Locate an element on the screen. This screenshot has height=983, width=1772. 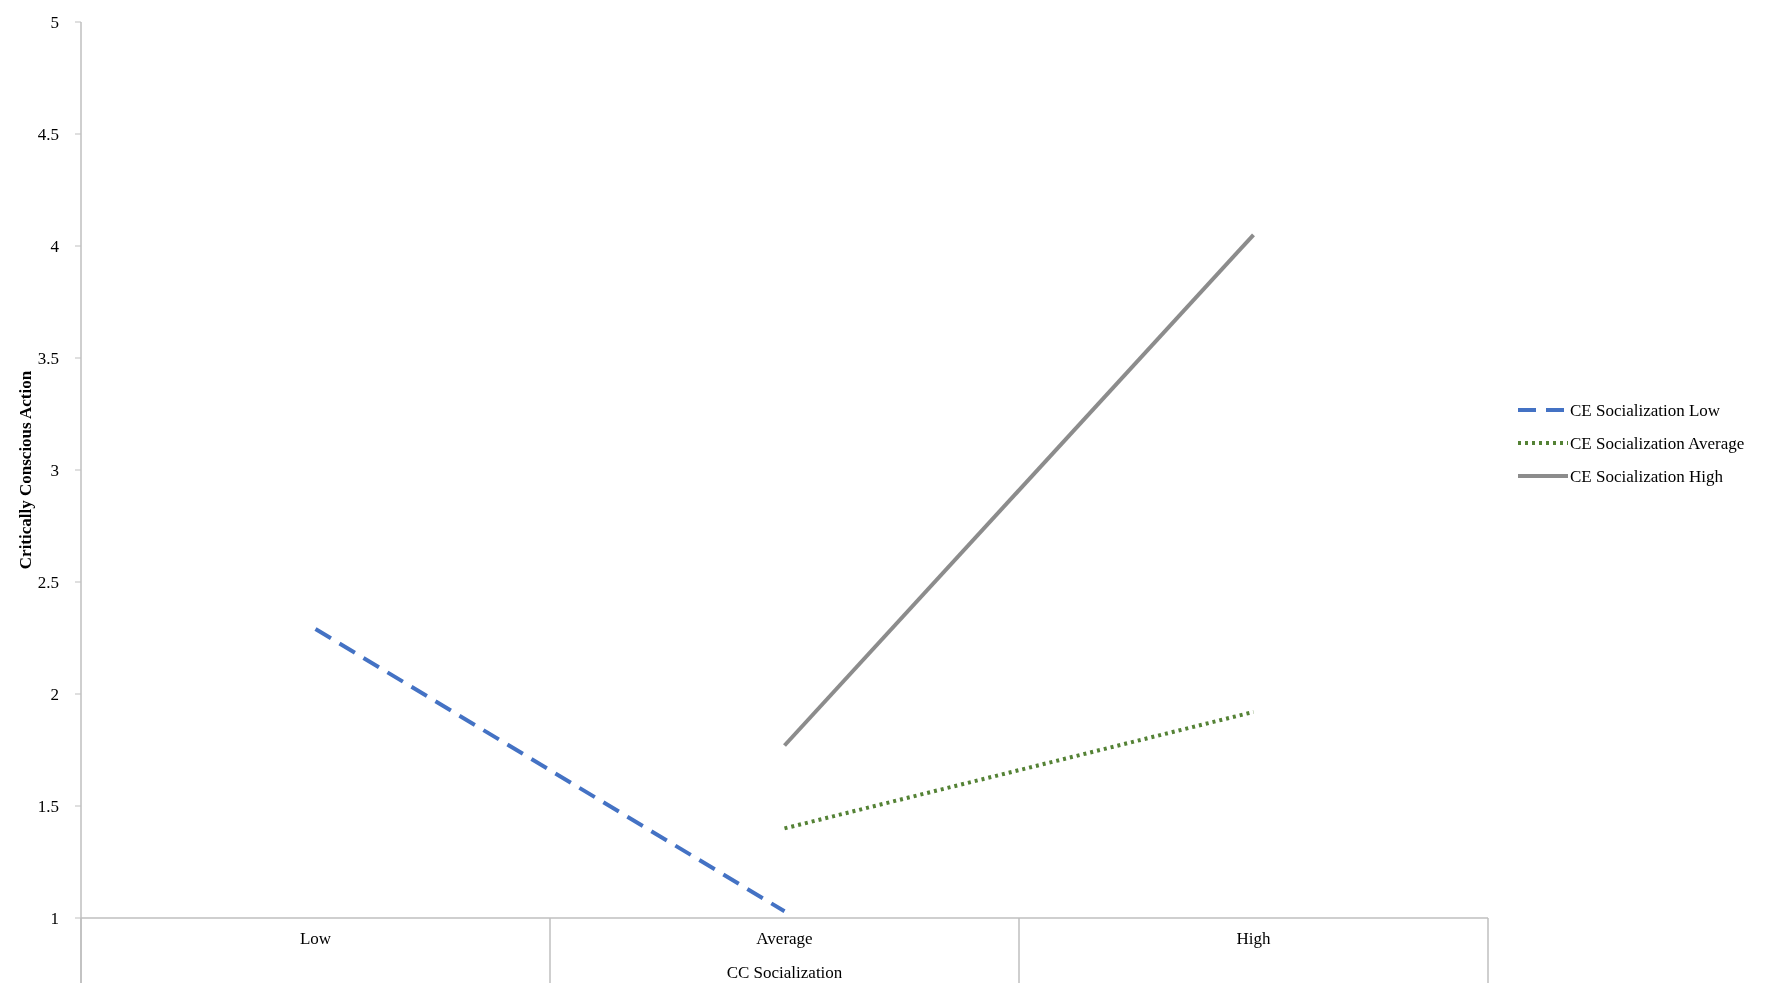
legend-label: CE Socialization Average is located at coordinates (1657, 443).